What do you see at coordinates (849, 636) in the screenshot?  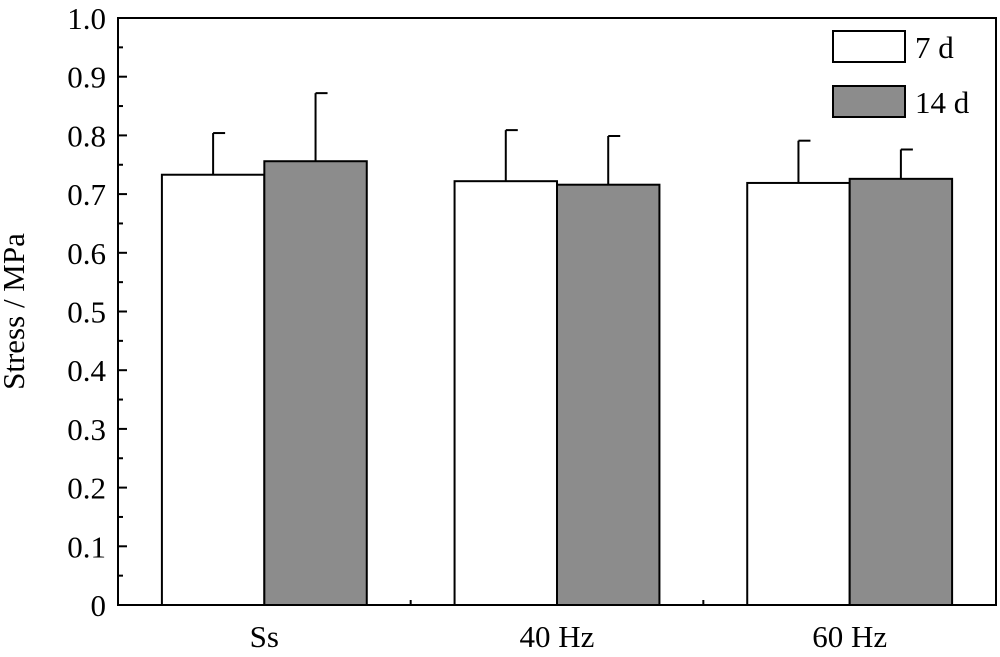 I see `x-tick-label: 60 Hz` at bounding box center [849, 636].